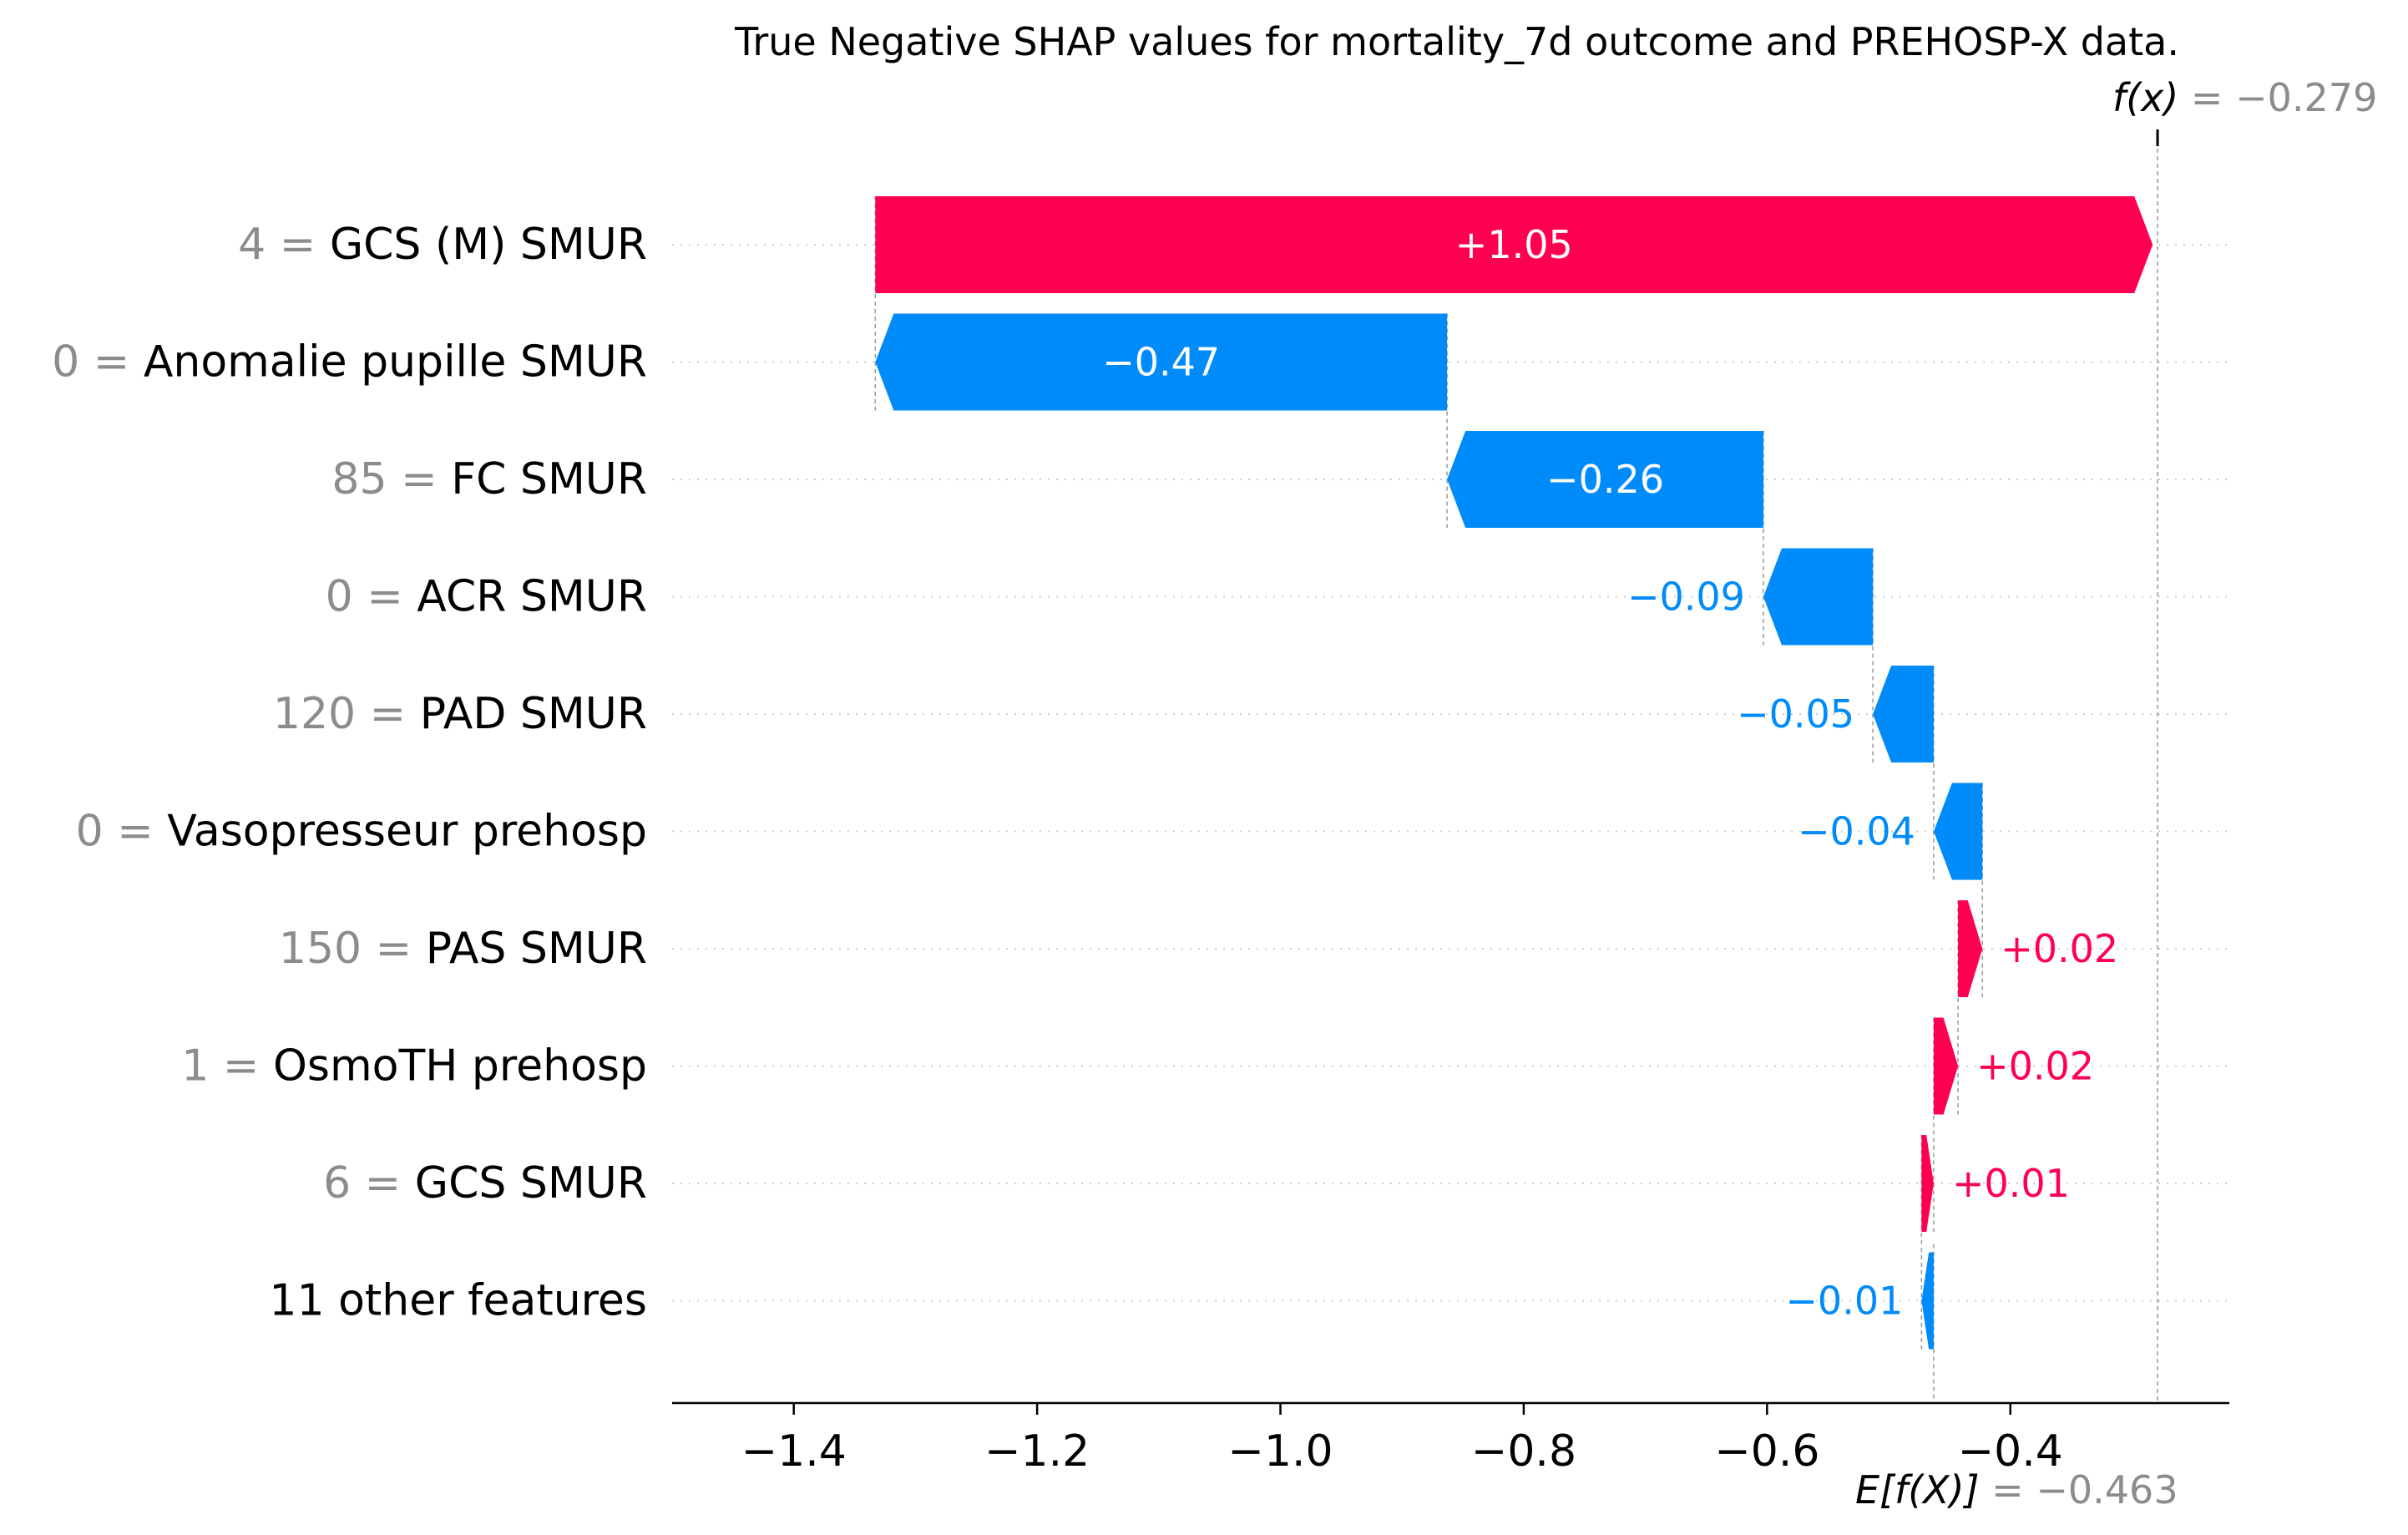 Image resolution: width=2408 pixels, height=1535 pixels. I want to click on feature-value: 6 =, so click(369, 1183).